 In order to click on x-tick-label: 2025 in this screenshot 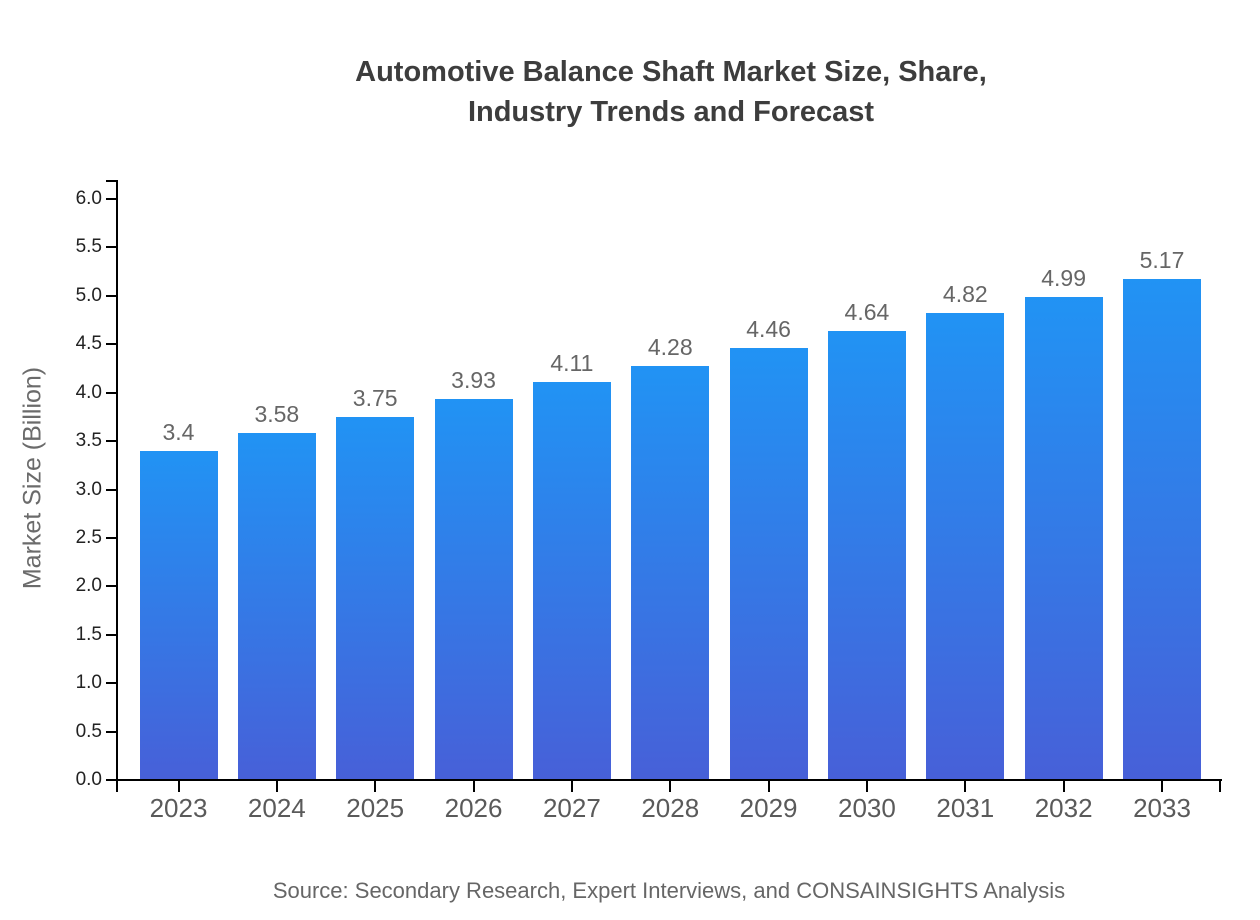, I will do `click(375, 808)`.